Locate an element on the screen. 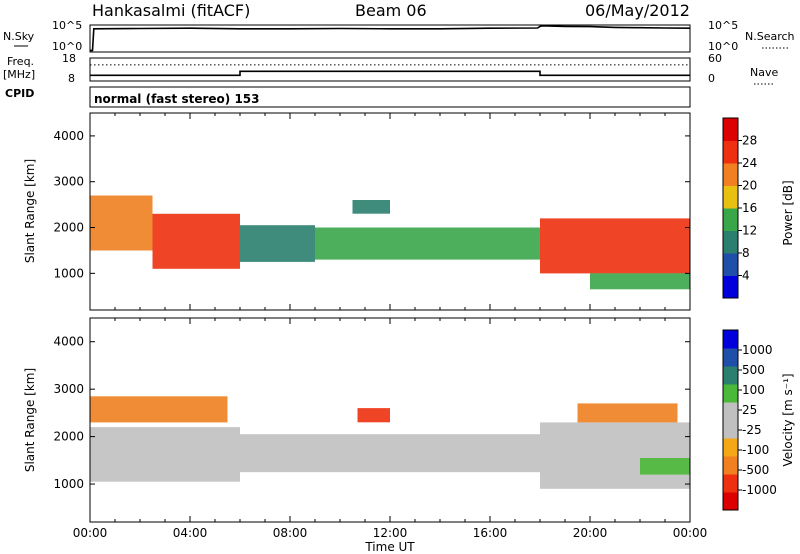  nsky-panel: 10^5 10^0 10^5 10^0 is located at coordinates (395, 36).